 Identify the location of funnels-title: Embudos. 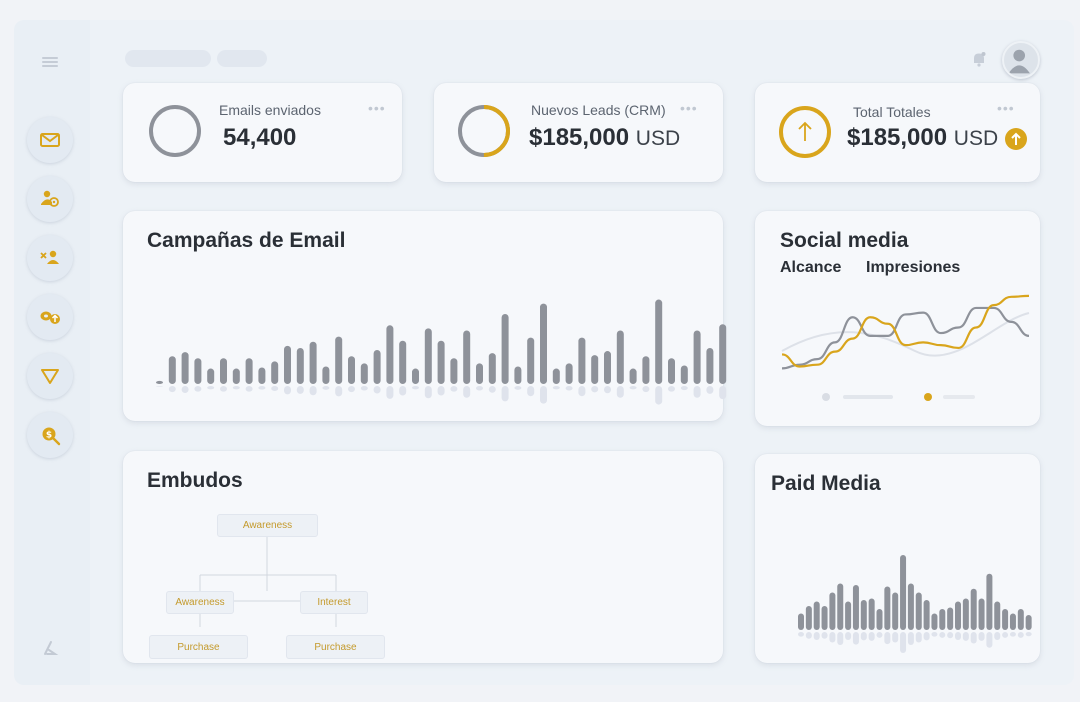
(195, 480).